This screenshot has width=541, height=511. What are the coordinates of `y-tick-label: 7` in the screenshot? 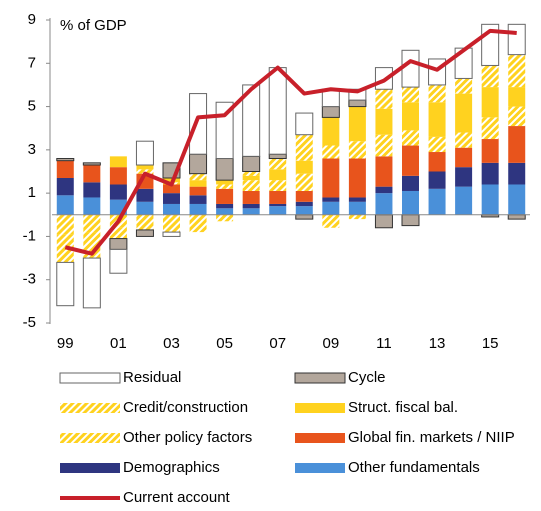 It's located at (32, 62).